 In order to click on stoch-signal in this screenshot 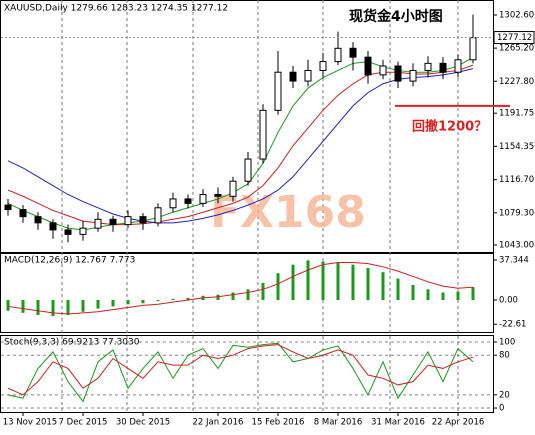, I will do `click(240, 370)`.